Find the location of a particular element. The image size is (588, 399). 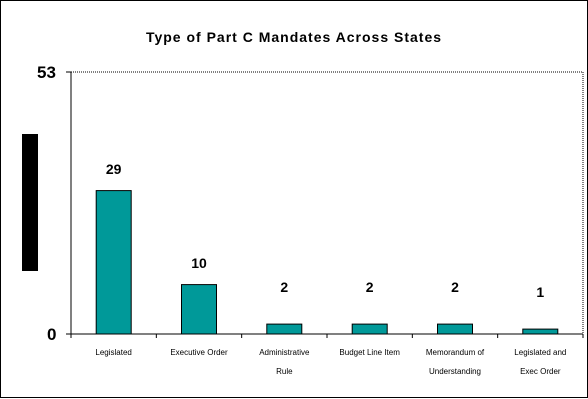

bar-value-label-2: 2 is located at coordinates (284, 287).